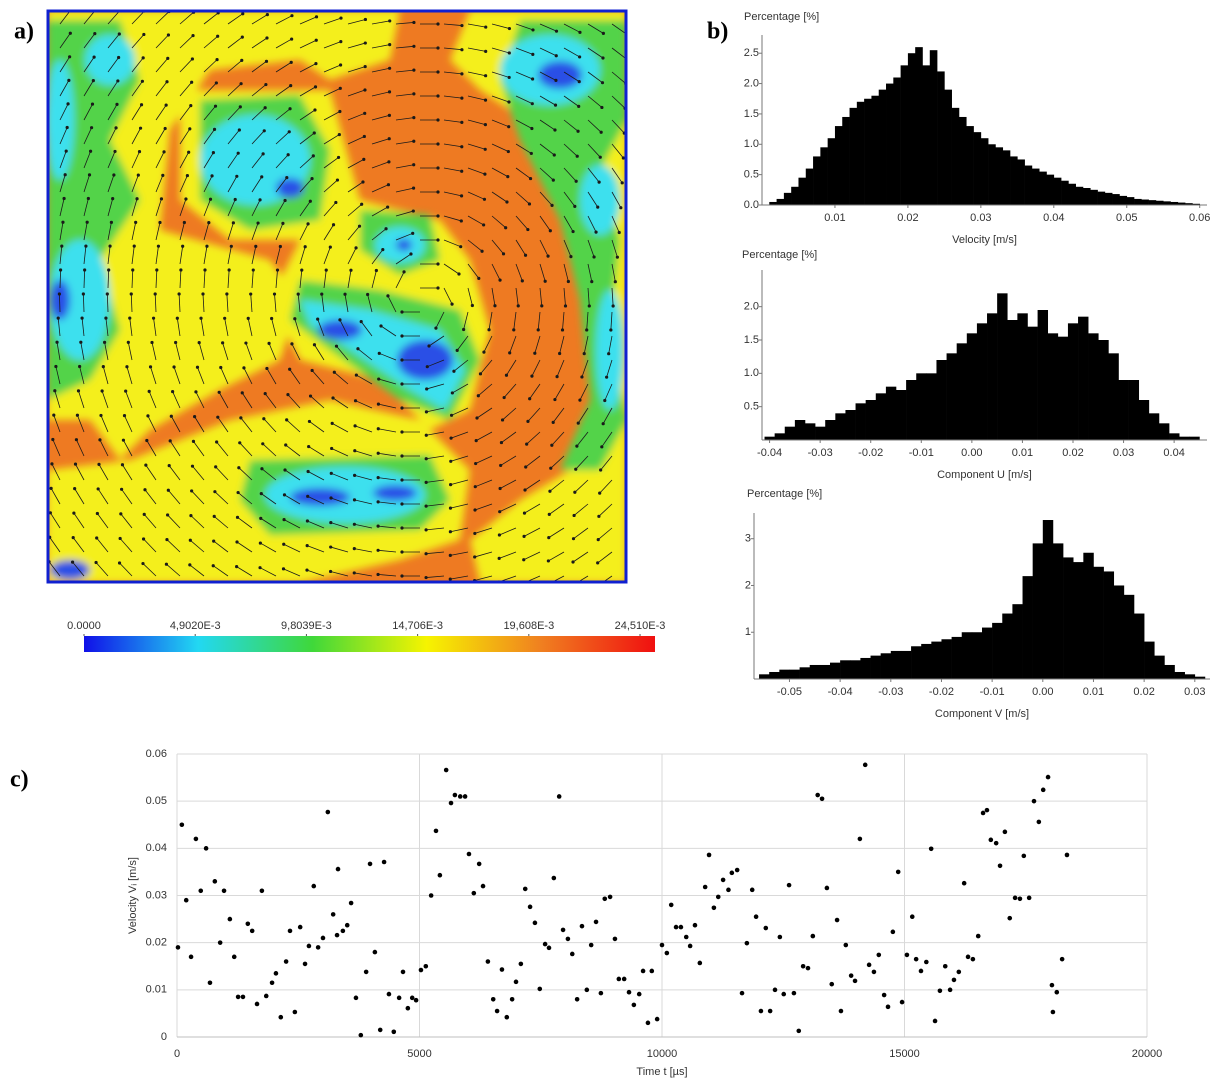 This screenshot has height=1079, width=1221. I want to click on x-axis-label: Component U [m/s], so click(984, 475).